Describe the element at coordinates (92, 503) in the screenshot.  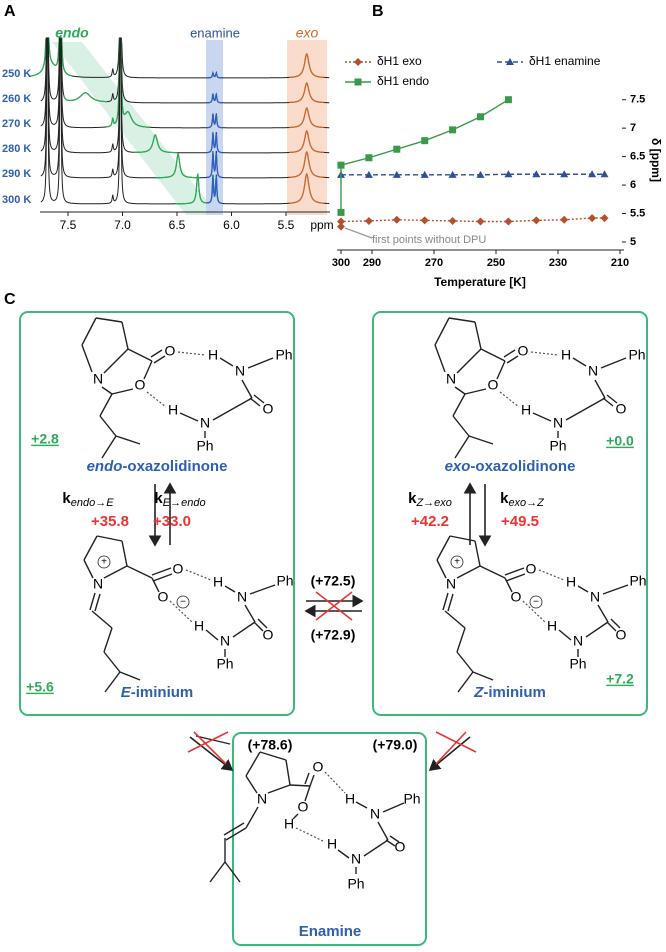
I see `k-subscript: endo→E` at that location.